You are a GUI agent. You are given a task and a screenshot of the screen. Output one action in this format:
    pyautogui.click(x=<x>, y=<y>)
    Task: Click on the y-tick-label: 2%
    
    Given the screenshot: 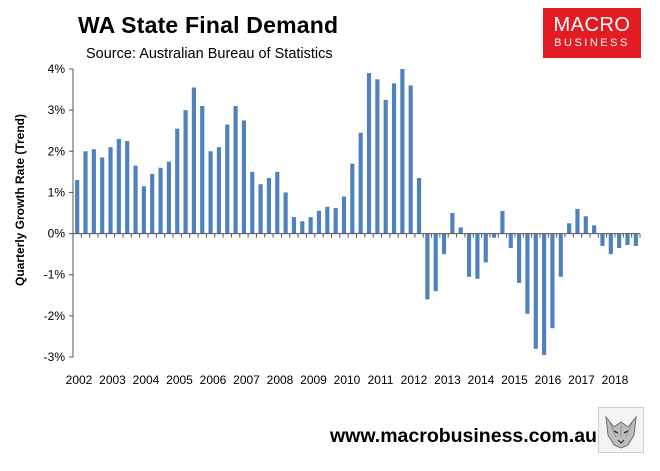 What is the action you would take?
    pyautogui.click(x=57, y=151)
    